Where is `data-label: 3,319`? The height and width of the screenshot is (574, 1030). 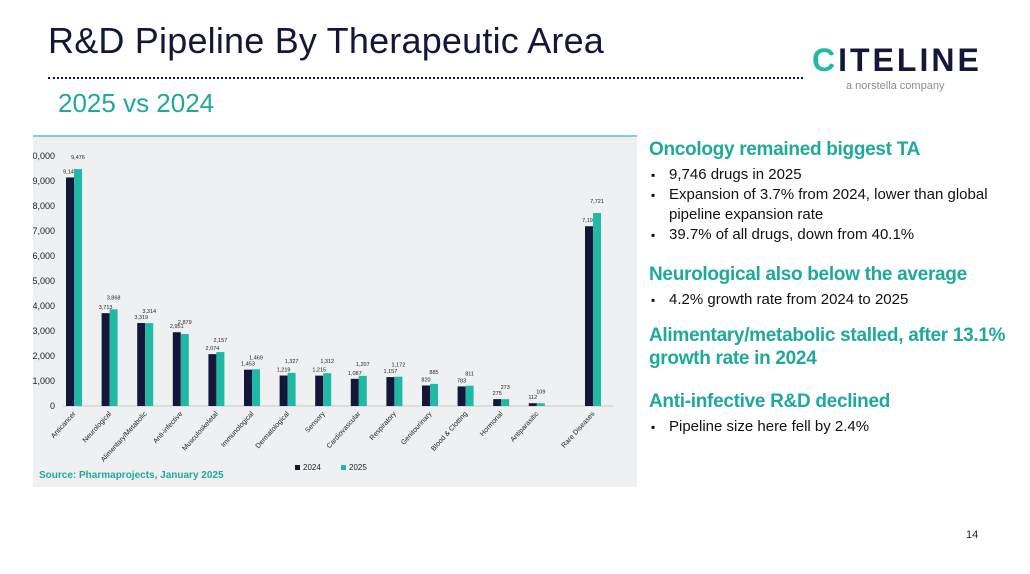 data-label: 3,319 is located at coordinates (141, 318).